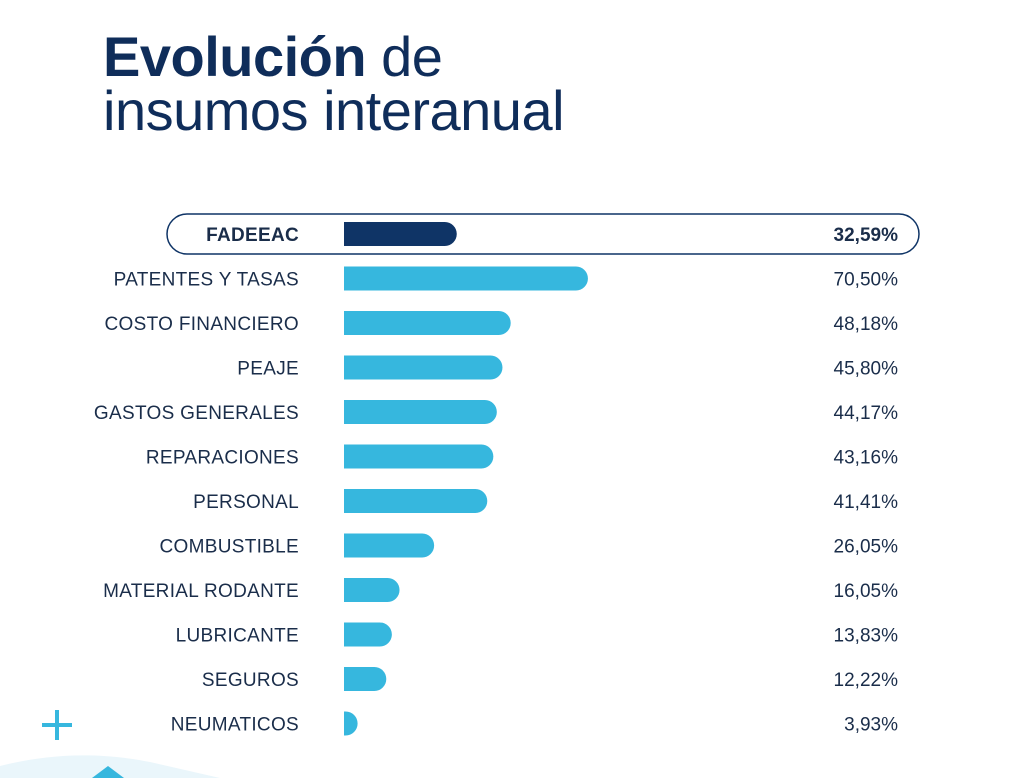 The image size is (1024, 778). I want to click on title-line-1: Evolución de, so click(333, 57).